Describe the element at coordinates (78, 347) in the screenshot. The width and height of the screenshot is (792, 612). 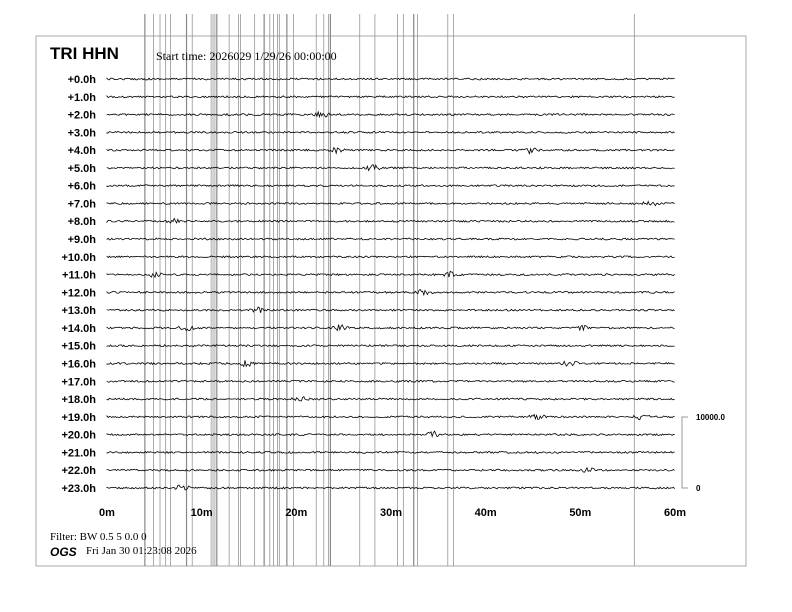
I see `row-label: +15.0h` at that location.